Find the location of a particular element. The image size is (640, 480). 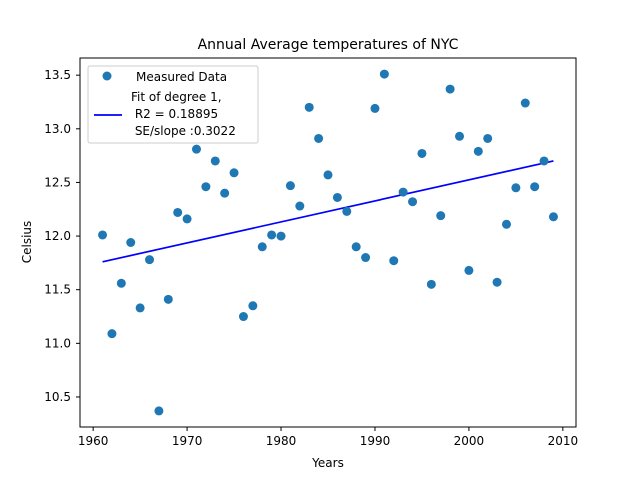

legend-label-fit-line-3: SE/slope :0.3022 is located at coordinates (183, 131).